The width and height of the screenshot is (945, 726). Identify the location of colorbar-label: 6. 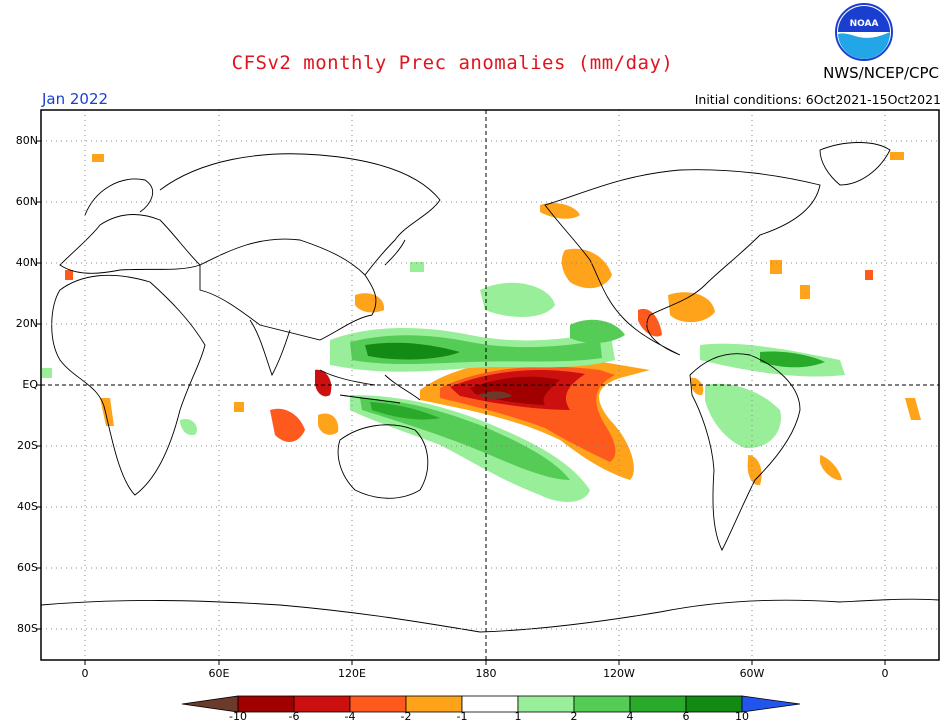
(686, 716).